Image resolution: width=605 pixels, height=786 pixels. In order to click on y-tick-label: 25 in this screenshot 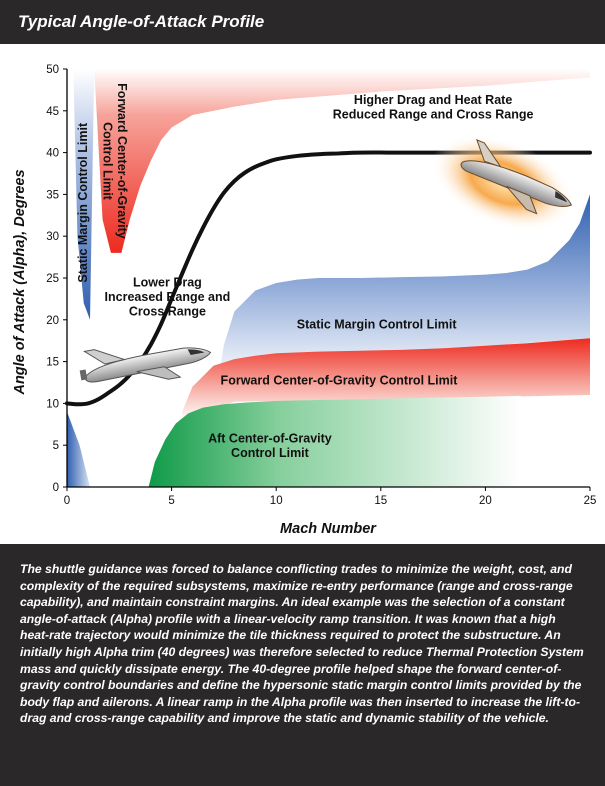, I will do `click(52, 279)`.